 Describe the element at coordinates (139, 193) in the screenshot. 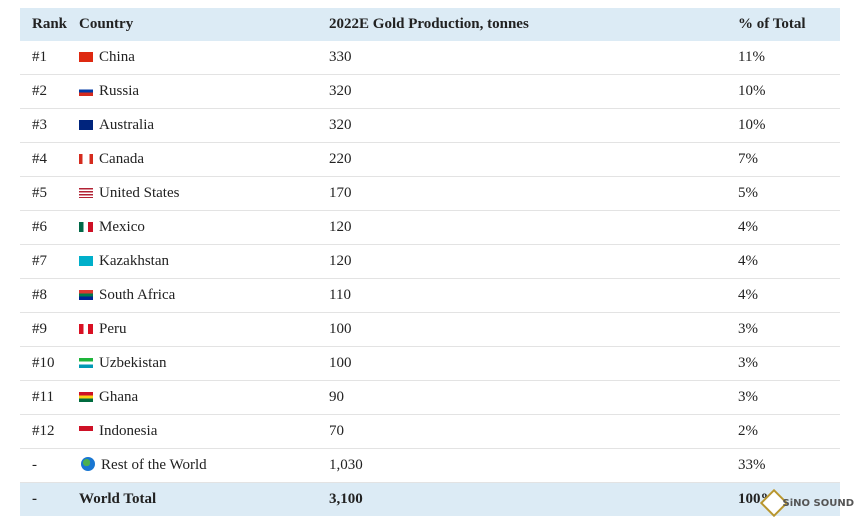

I see `cell-text: United States` at that location.